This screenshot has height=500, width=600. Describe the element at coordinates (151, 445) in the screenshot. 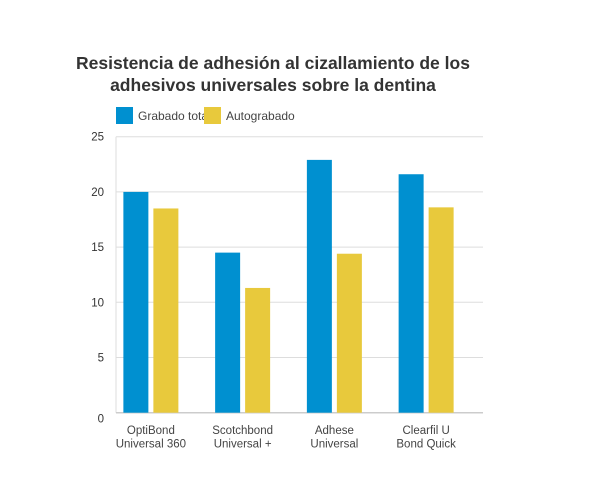

I see `x-tick-label: Universal 360` at that location.